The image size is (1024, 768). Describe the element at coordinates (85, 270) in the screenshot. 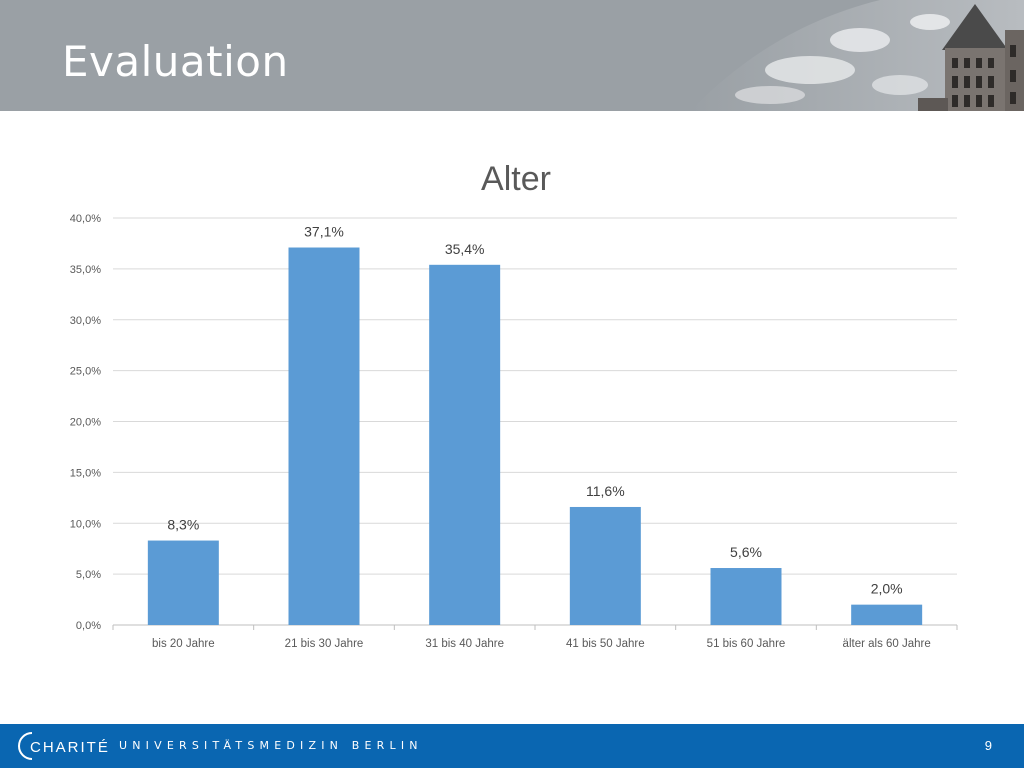

I see `y-tick-label: 35,0%` at that location.